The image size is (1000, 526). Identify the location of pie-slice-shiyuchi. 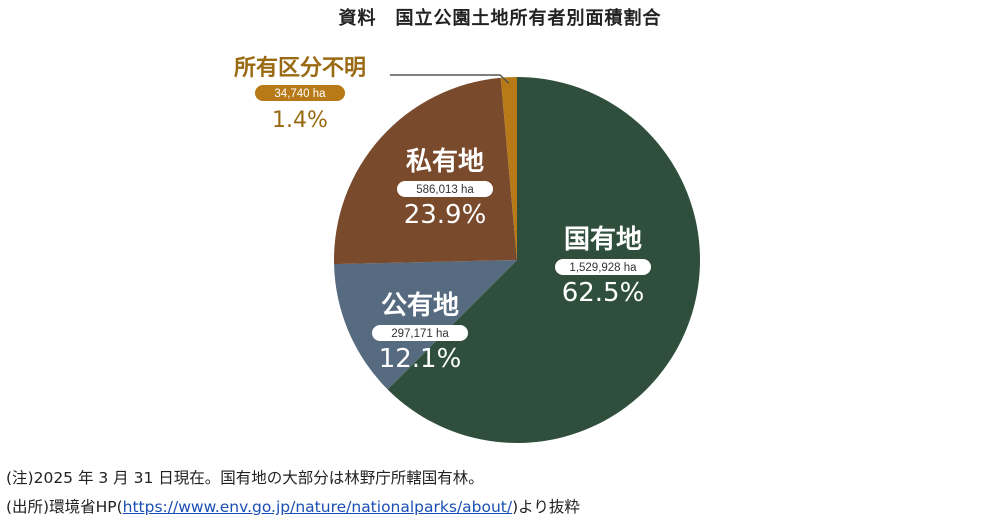
(425, 171).